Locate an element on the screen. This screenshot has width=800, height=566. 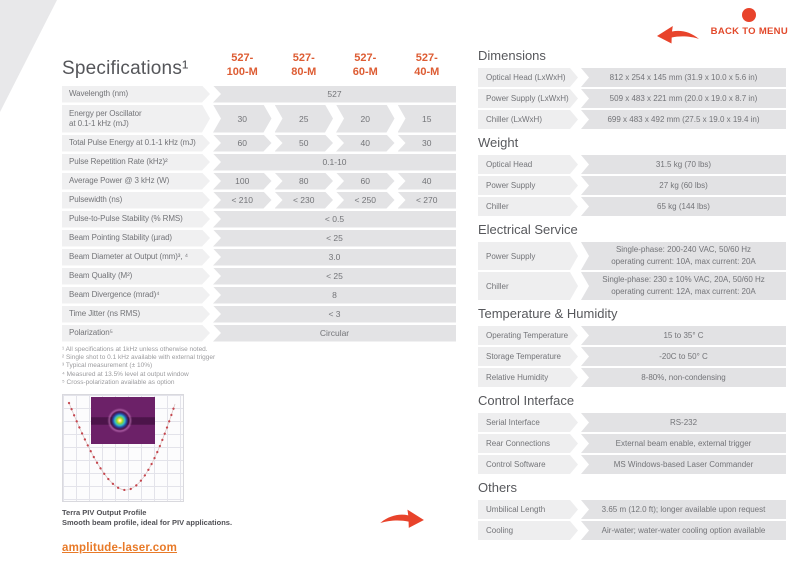
spec-value: 20 is located at coordinates (365, 119).